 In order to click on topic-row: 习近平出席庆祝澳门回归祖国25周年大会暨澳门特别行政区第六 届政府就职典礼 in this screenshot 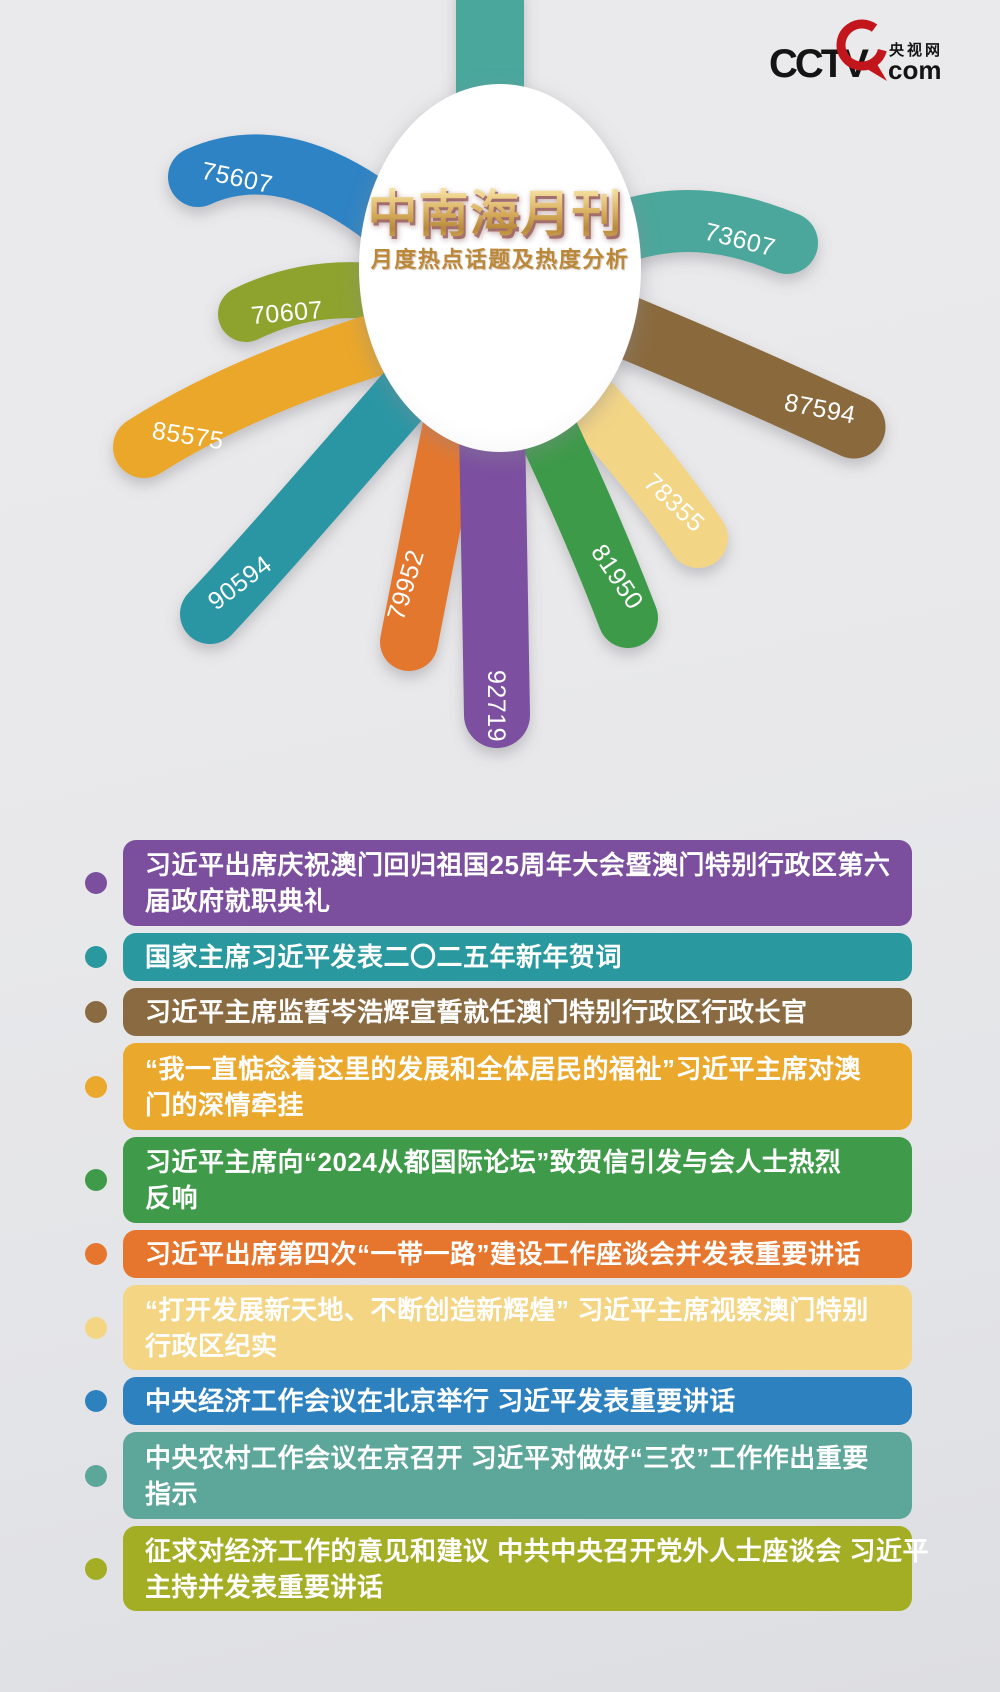, I will do `click(500, 883)`.